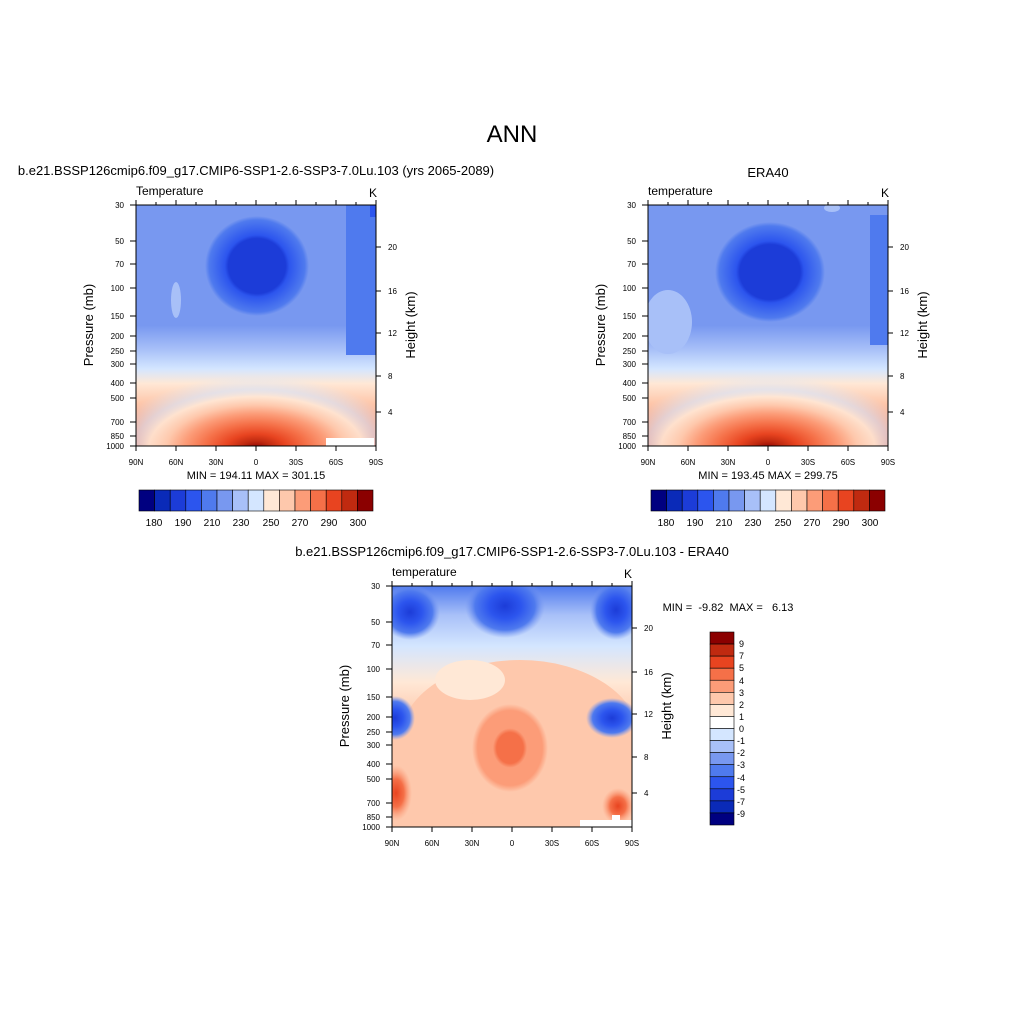 The image size is (1024, 1024). What do you see at coordinates (410, 324) in the screenshot?
I see `panel-model-ylabel-right: Height (km)` at bounding box center [410, 324].